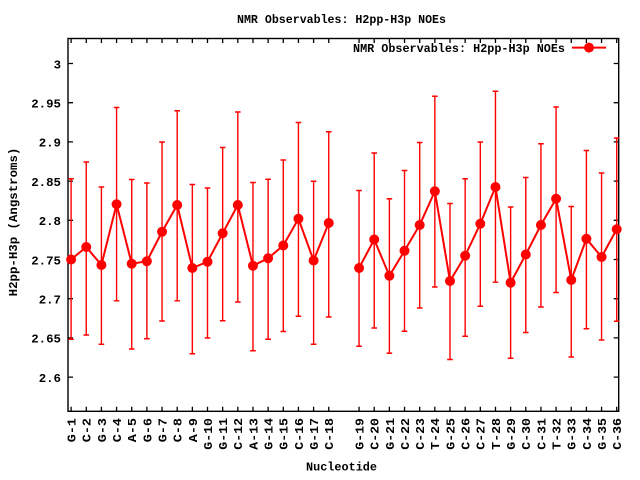 The height and width of the screenshot is (480, 640). I want to click on svg-text: G-33, so click(573, 434).